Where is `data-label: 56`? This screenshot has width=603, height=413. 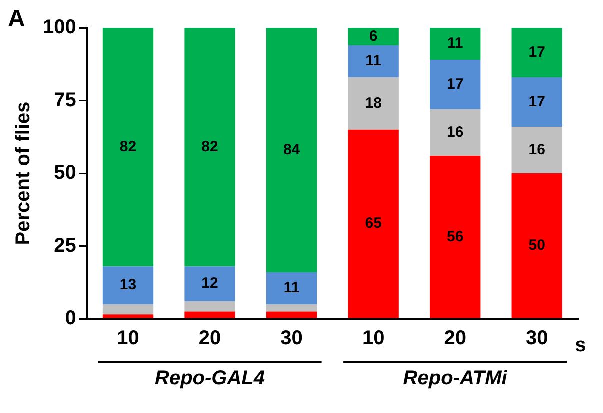
data-label: 56 is located at coordinates (455, 237).